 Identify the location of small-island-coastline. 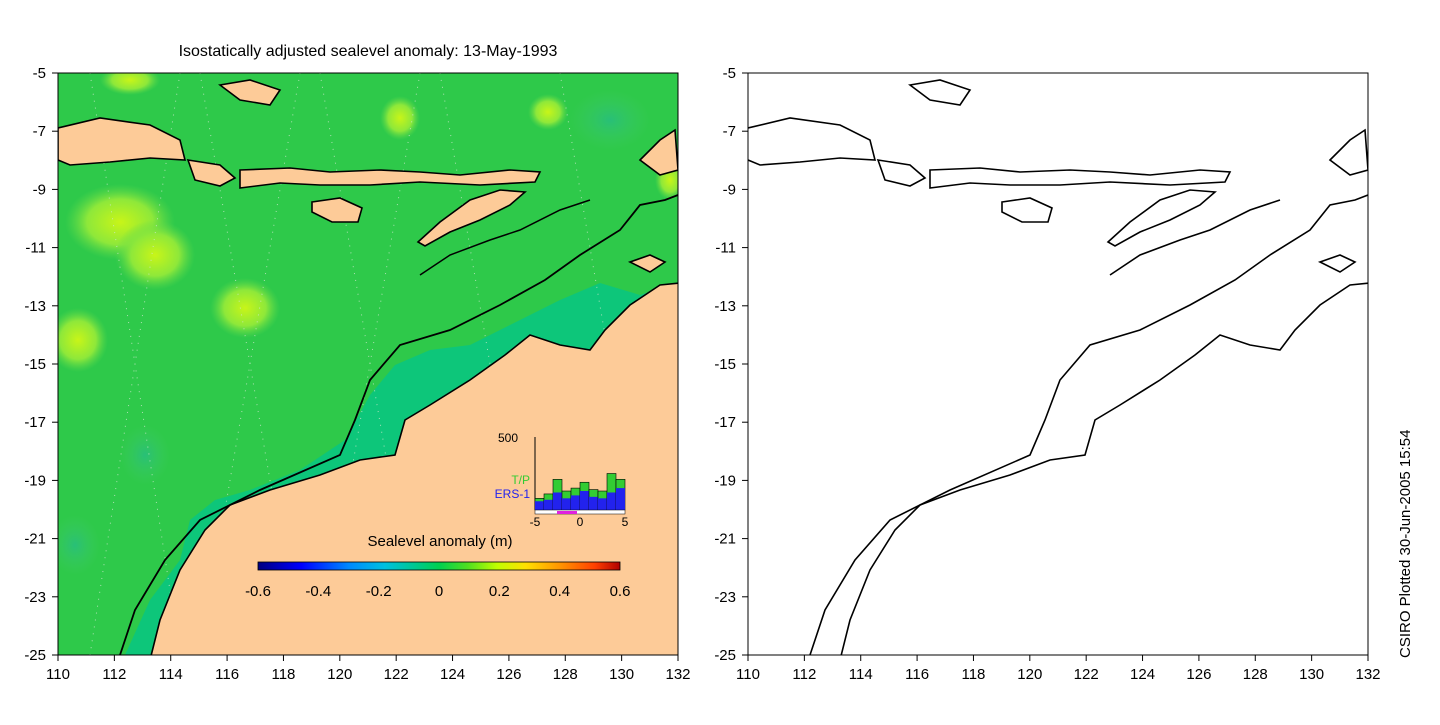
(1337, 263).